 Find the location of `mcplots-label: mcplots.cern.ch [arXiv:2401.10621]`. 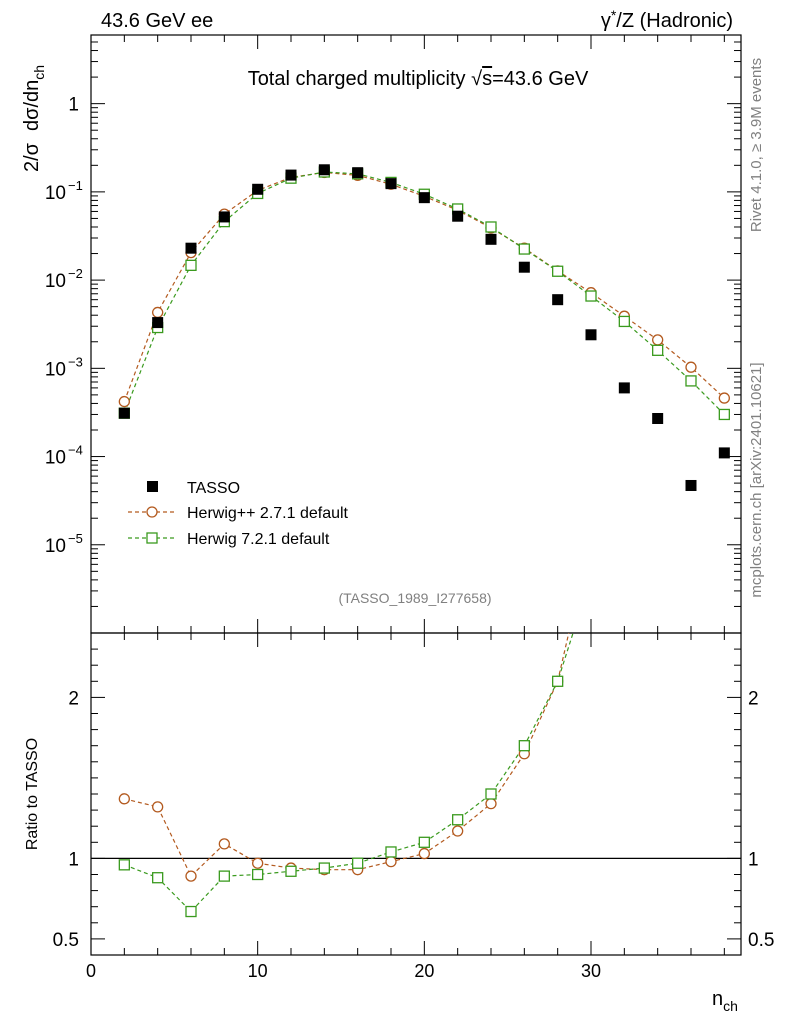

mcplots-label: mcplots.cern.ch [arXiv:2401.10621] is located at coordinates (756, 479).